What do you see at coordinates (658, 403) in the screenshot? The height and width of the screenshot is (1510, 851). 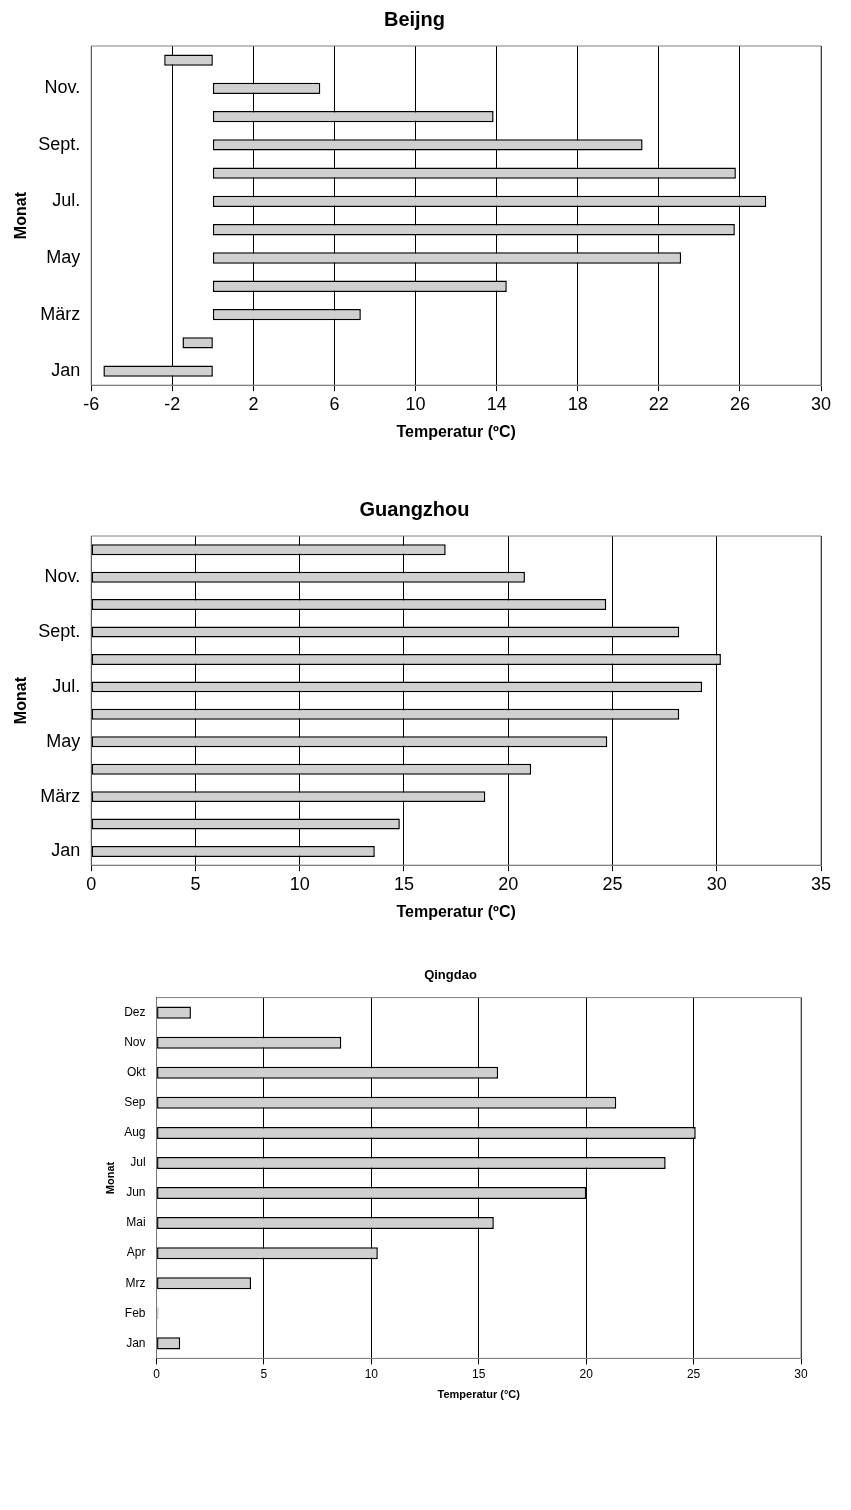 I see `x-tick-label: 22` at bounding box center [658, 403].